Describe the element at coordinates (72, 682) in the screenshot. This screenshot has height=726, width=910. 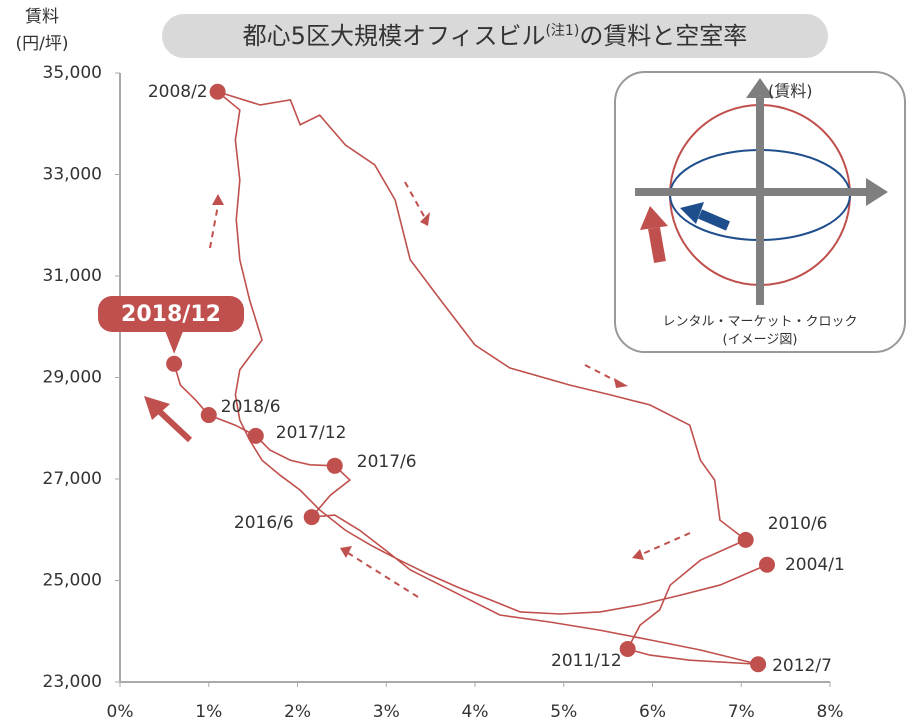
I see `y-tick-label: 23,000` at that location.